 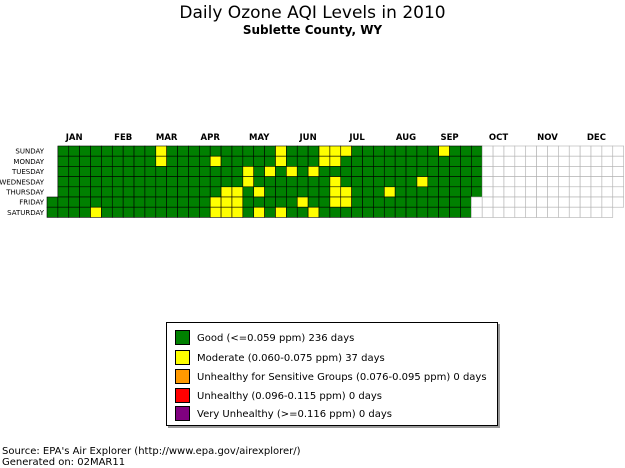 I want to click on legend-label-very-unhealthy: Very Unhealthy (>=0.116 ppm) 0 days, so click(x=294, y=414).